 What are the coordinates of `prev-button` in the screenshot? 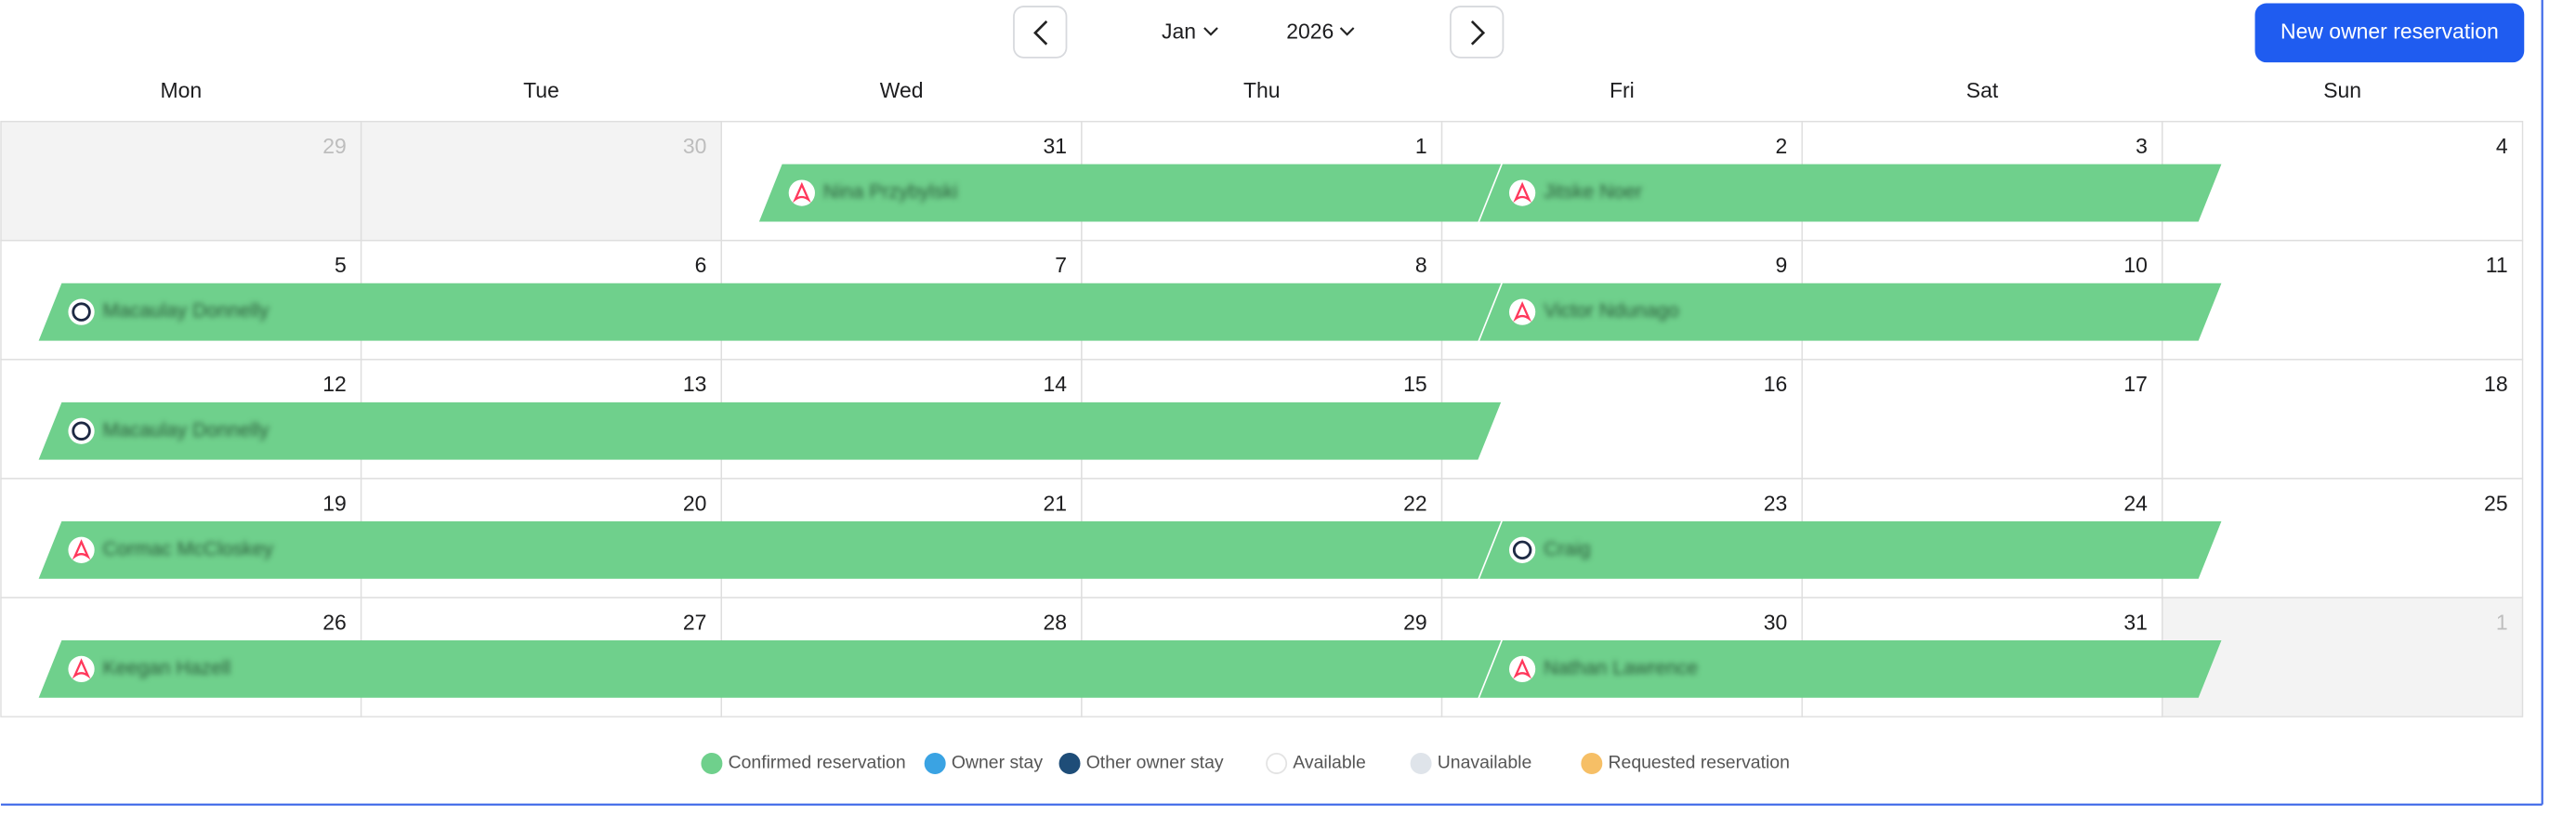 It's located at (1040, 32).